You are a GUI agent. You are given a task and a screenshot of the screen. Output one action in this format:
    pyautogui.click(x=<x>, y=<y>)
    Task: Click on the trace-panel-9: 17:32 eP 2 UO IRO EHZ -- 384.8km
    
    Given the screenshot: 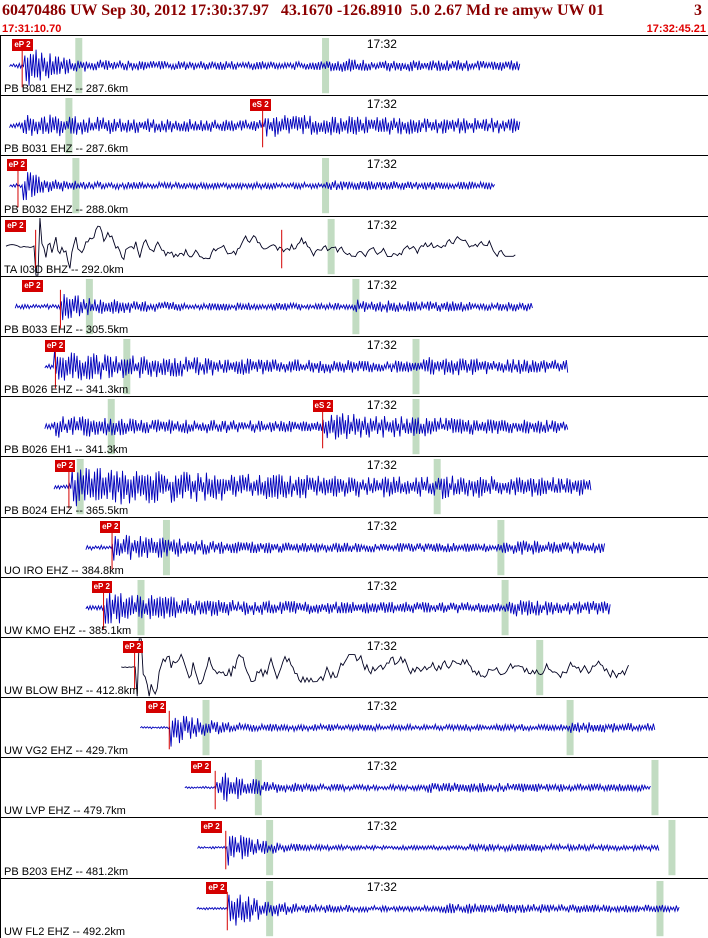 What is the action you would take?
    pyautogui.click(x=354, y=547)
    